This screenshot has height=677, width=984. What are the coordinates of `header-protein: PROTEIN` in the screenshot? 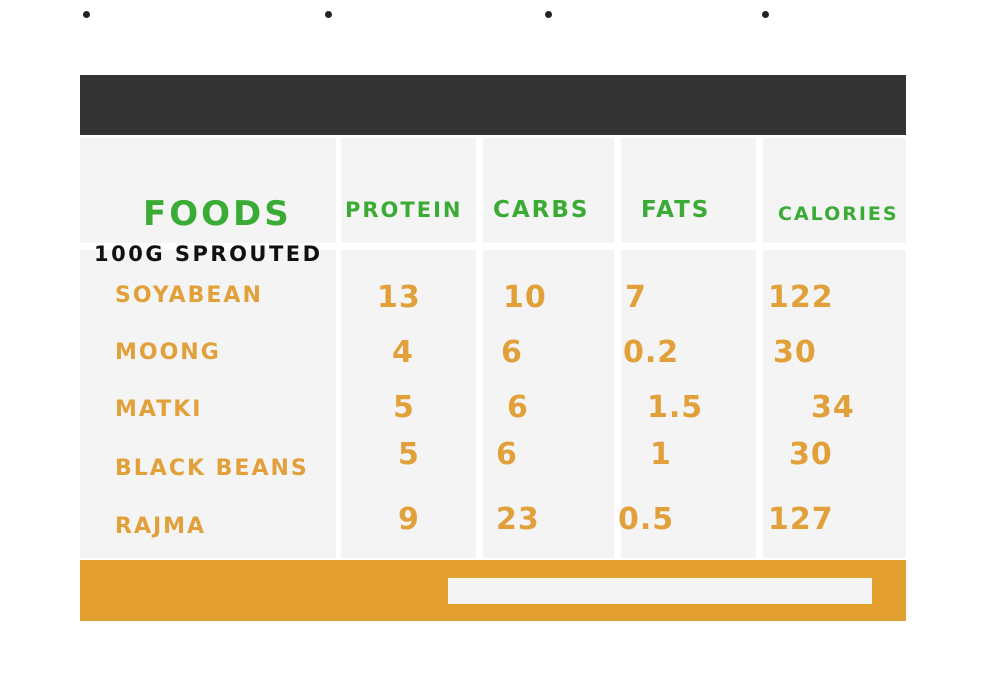 It's located at (404, 210).